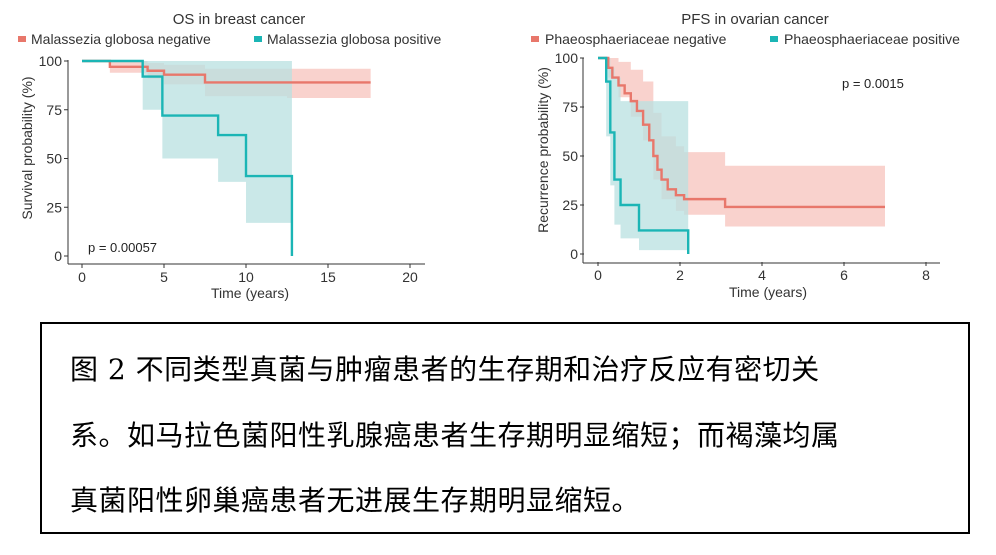 Image resolution: width=996 pixels, height=555 pixels. What do you see at coordinates (872, 39) in the screenshot?
I see `legend-label-positive: Phaeosphaeriaceae positive` at bounding box center [872, 39].